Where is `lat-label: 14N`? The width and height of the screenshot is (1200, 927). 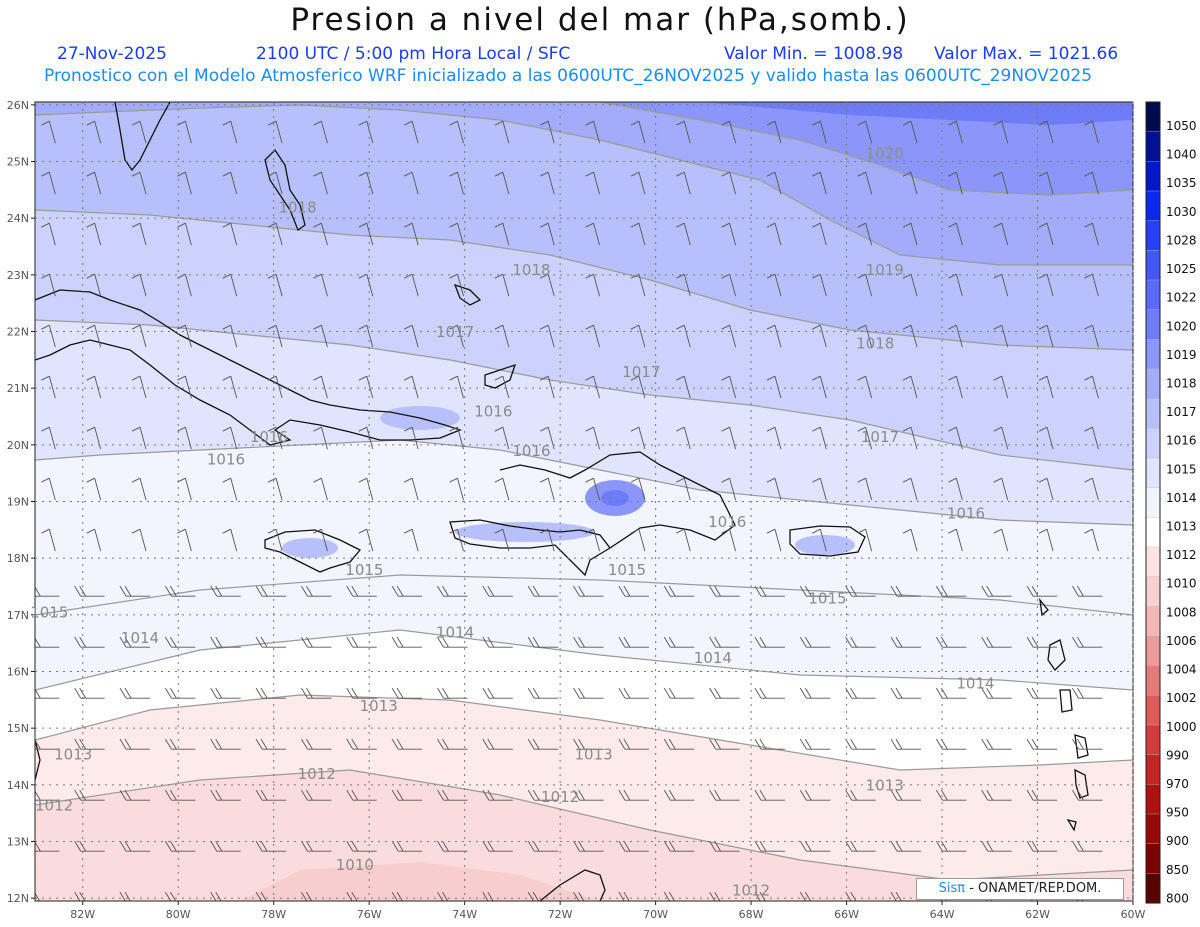 lat-label: 14N is located at coordinates (18, 785).